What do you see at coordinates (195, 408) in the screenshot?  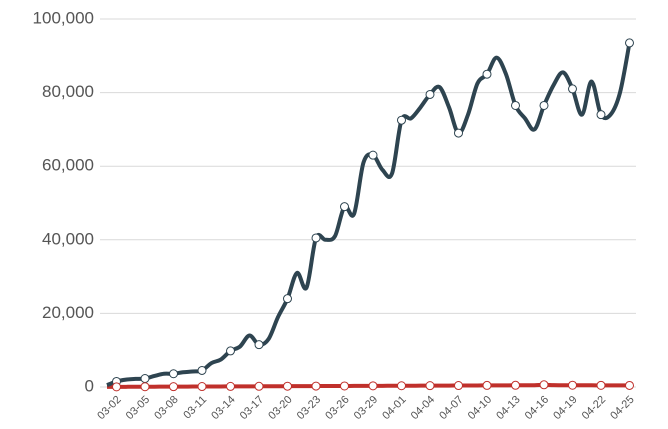 I see `x-tick-label: 03-11` at bounding box center [195, 408].